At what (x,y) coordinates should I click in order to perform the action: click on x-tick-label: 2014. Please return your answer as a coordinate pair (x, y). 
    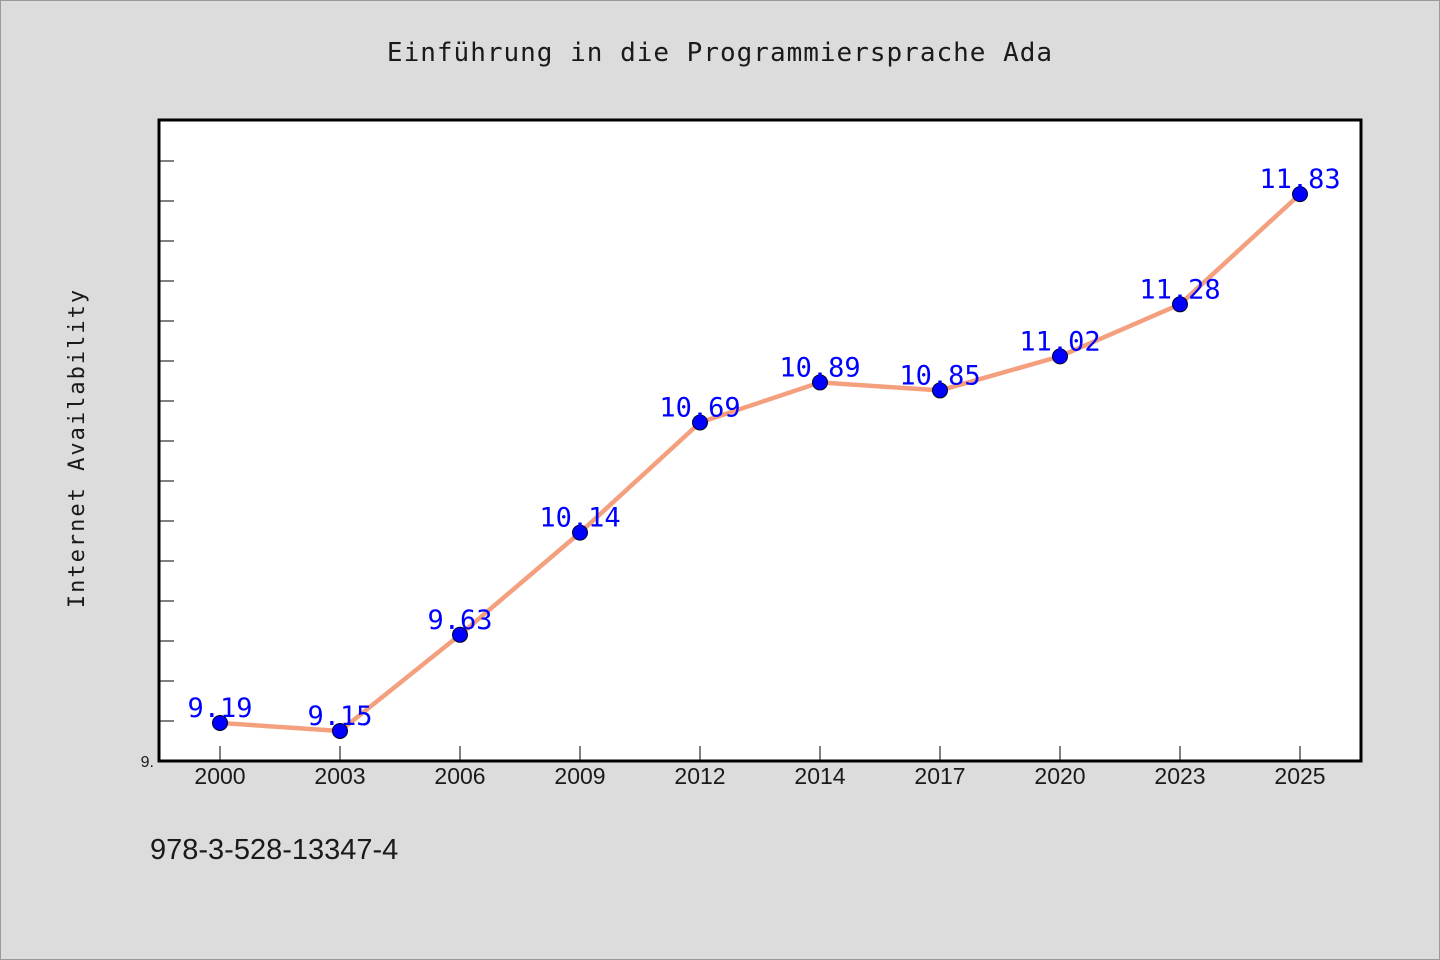
    Looking at the image, I should click on (819, 776).